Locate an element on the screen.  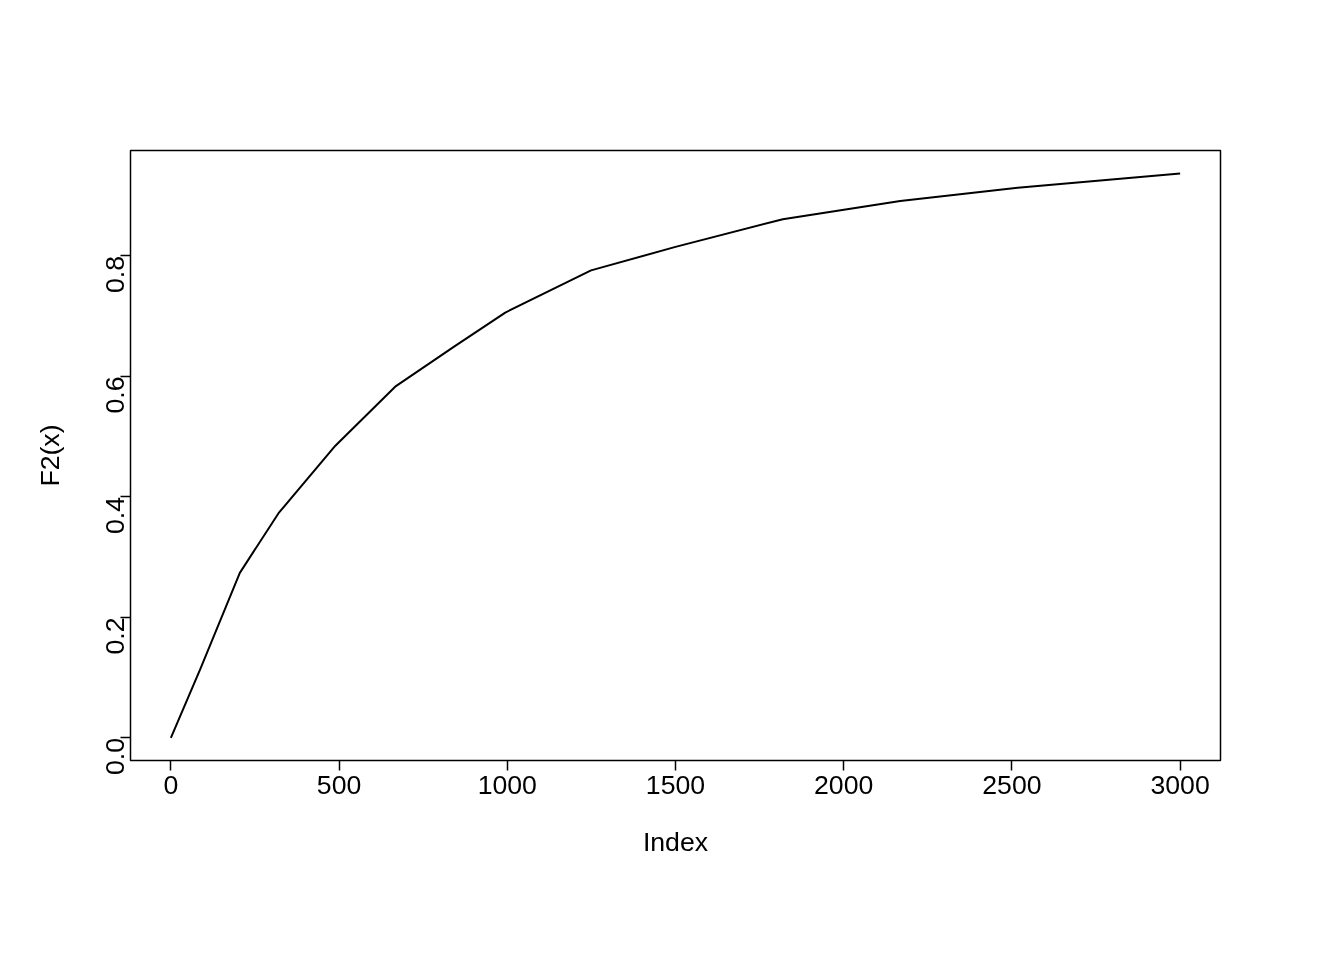
y-tick-label: 0.8 is located at coordinates (115, 274).